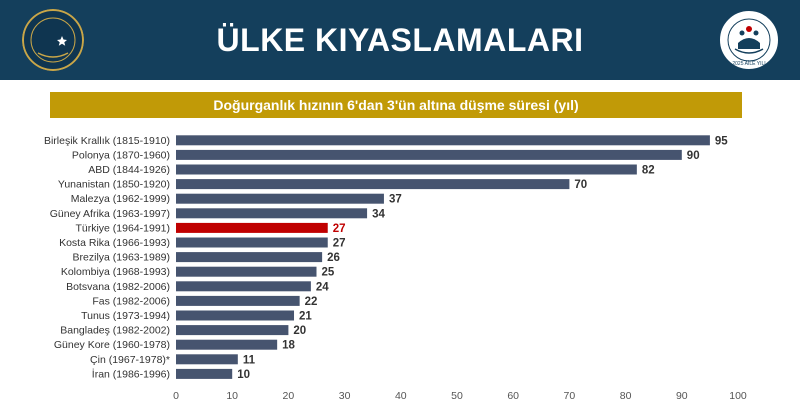  Describe the element at coordinates (129, 170) in the screenshot. I see `category-label: ABD (1844-1926)` at that location.